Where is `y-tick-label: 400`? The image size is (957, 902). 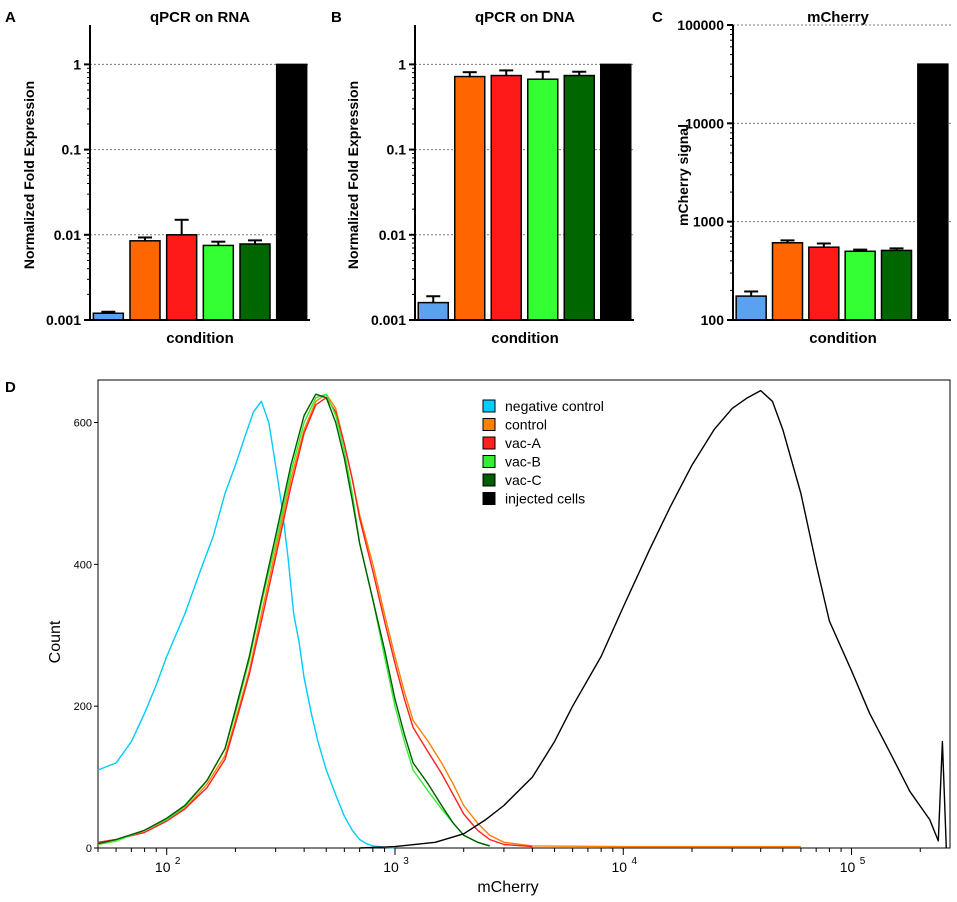 y-tick-label: 400 is located at coordinates (83, 565).